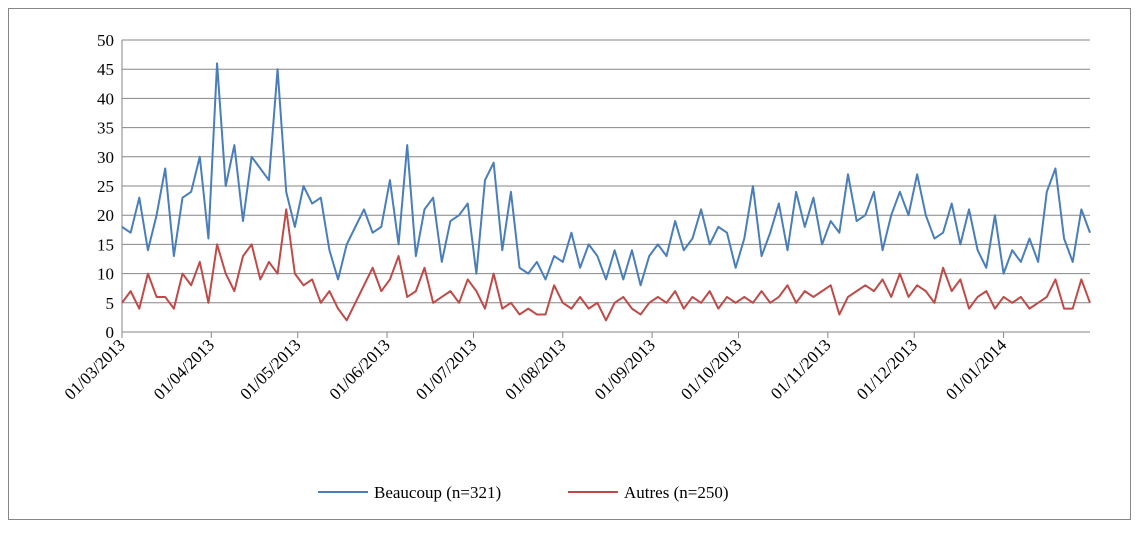 The height and width of the screenshot is (534, 1139). I want to click on legend-label: Beaucoup (n=321), so click(437, 492).